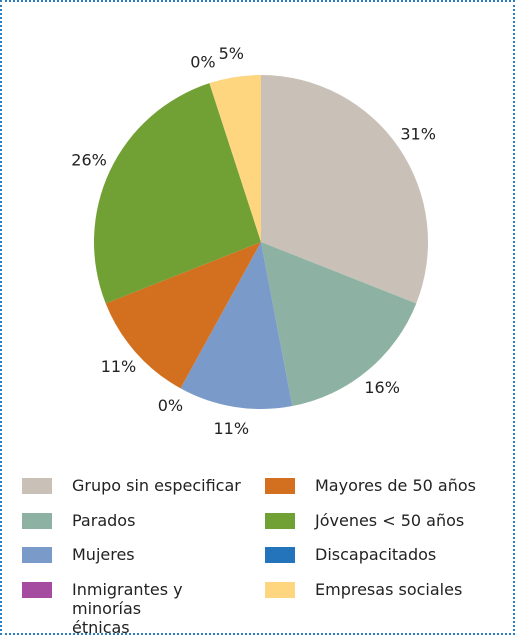  I want to click on legend-label: Discapacitados, so click(376, 554).